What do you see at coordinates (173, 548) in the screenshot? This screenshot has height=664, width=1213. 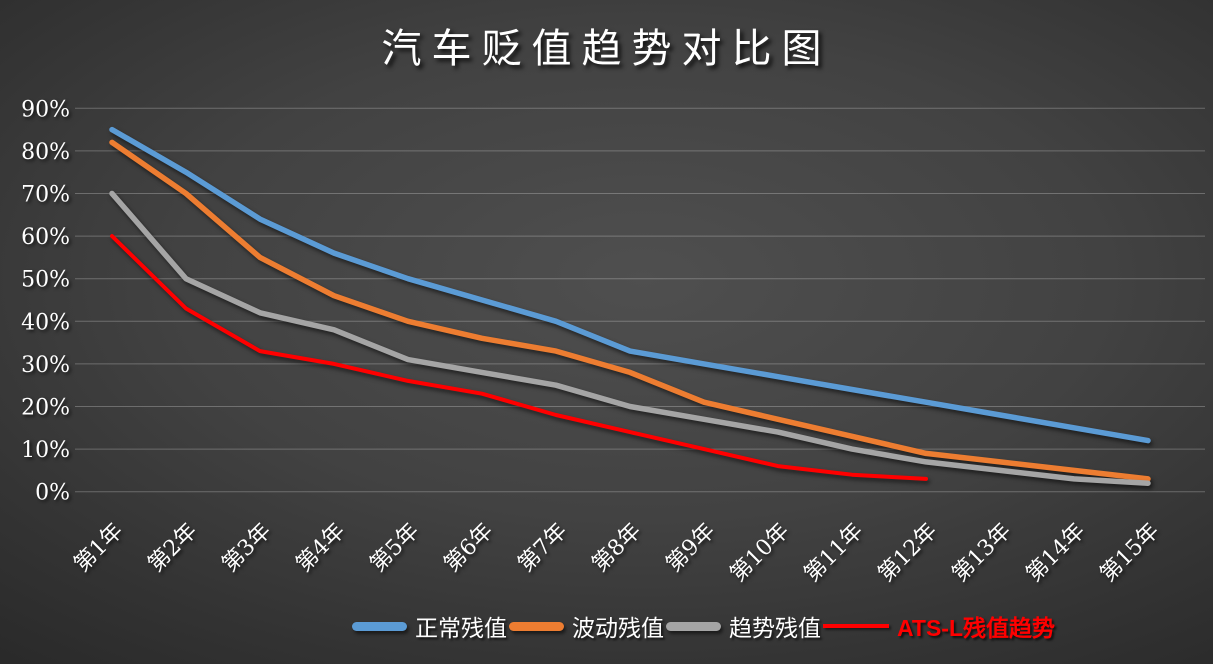 I see `x-axis-tick-label: 第2年` at bounding box center [173, 548].